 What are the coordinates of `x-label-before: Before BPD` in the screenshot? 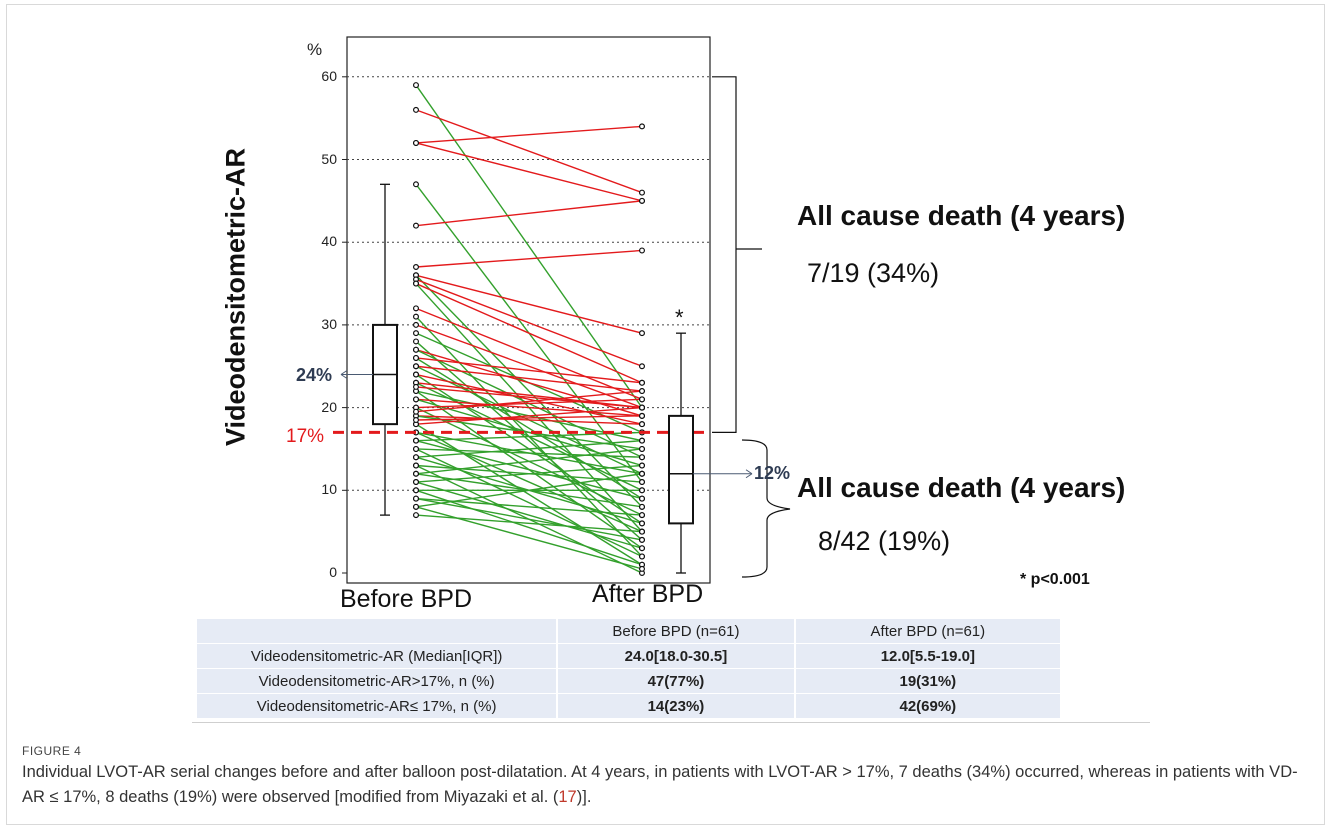 It's located at (406, 599).